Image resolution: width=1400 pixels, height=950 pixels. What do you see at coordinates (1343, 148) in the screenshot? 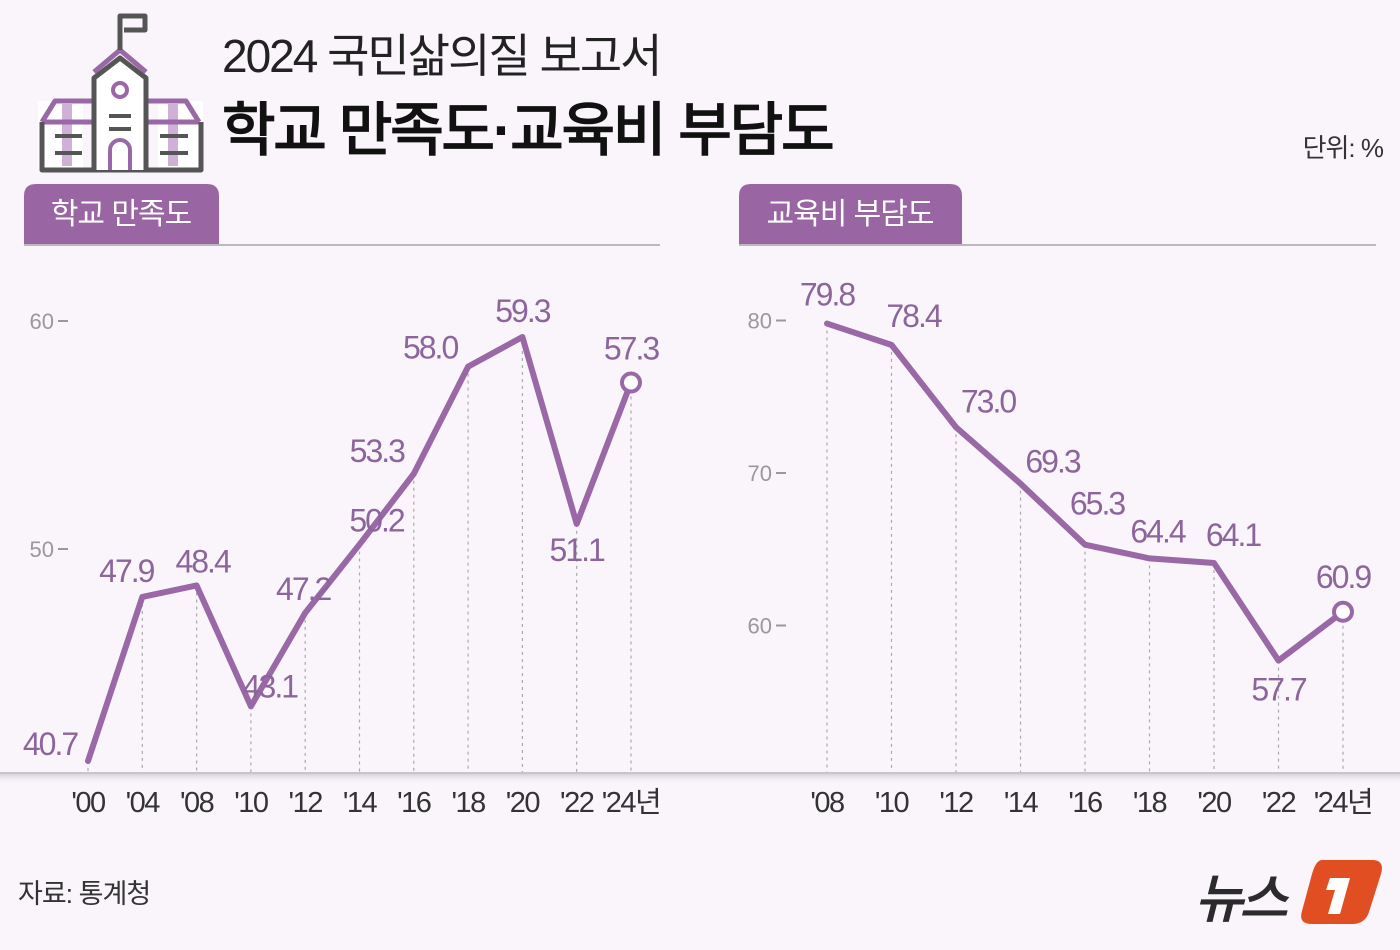
I see `unit-label: 단위: %` at bounding box center [1343, 148].